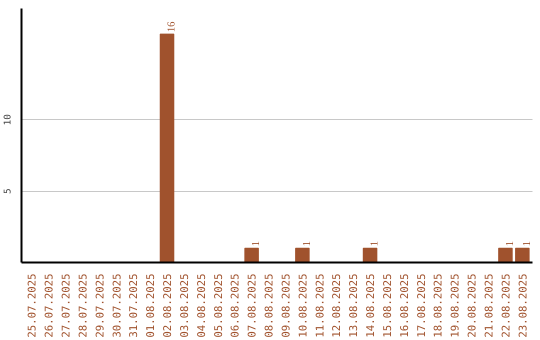  What do you see at coordinates (117, 306) in the screenshot?
I see `x-tick-label: 30.07.2025` at bounding box center [117, 306].